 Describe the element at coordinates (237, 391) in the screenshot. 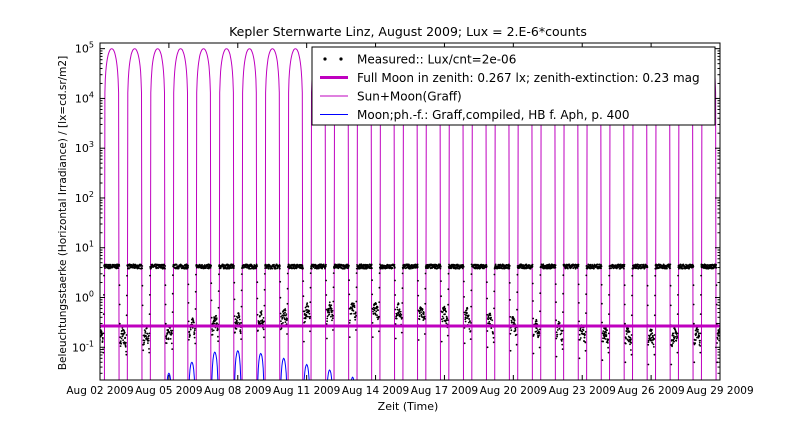

I see `x-tick-label: Aug 08 2009` at that location.